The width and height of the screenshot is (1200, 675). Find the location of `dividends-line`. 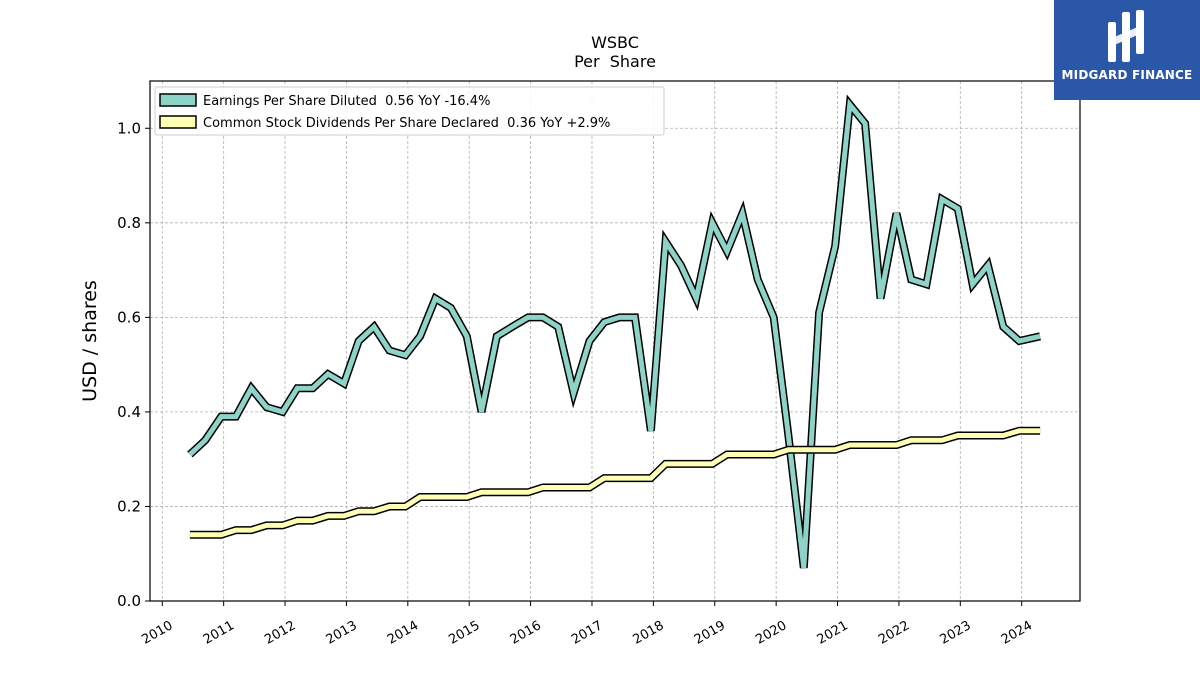

dividends-line is located at coordinates (615, 483).